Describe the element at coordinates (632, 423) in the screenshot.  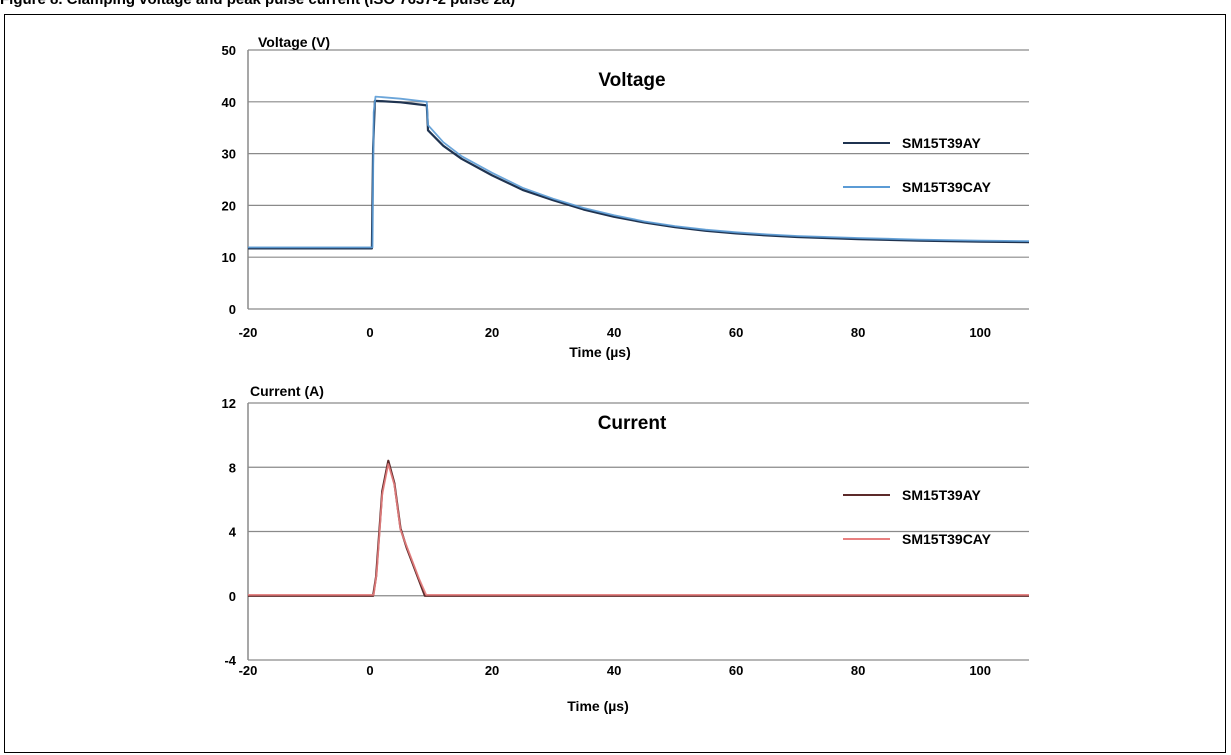
I see `chart-title: Current` at that location.